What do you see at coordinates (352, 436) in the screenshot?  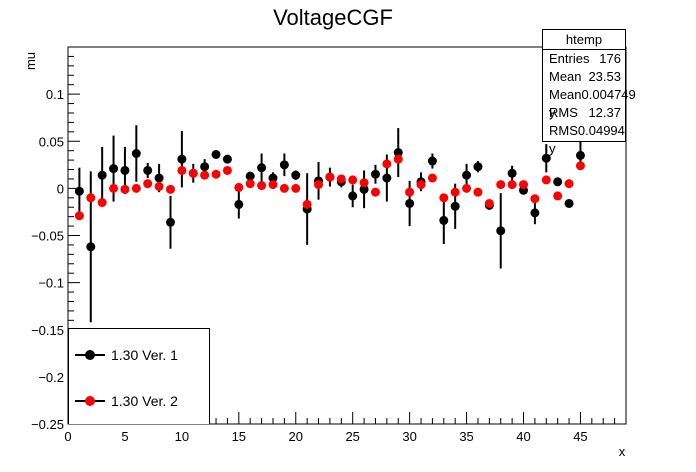 I see `x-tick-label: 25` at bounding box center [352, 436].